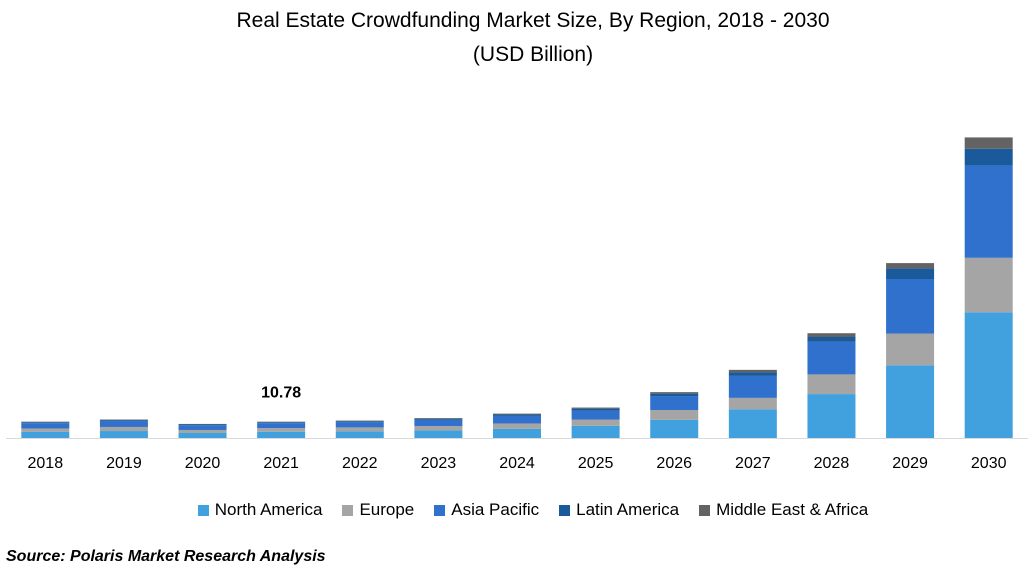 The height and width of the screenshot is (576, 1033). What do you see at coordinates (988, 143) in the screenshot?
I see `bar-2030-middle-east-africa` at bounding box center [988, 143].